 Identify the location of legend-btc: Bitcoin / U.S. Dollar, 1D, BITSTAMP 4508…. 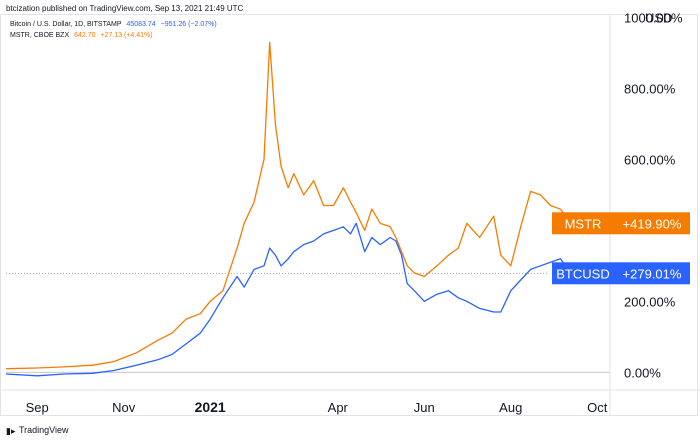
(115, 24).